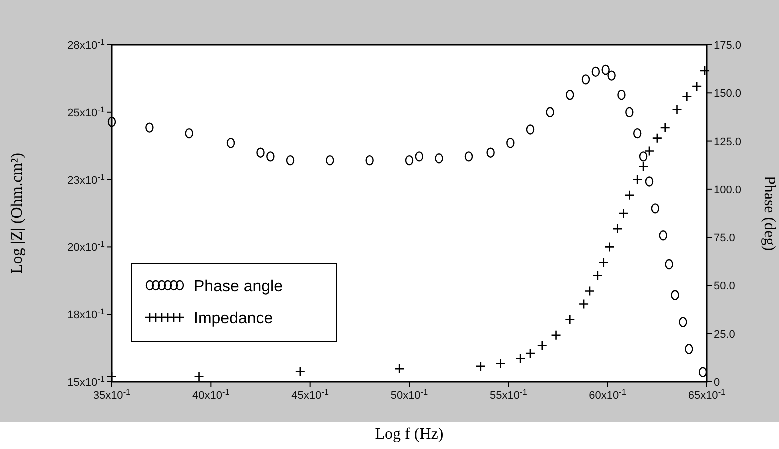 This screenshot has height=449, width=779. I want to click on y2-axis-title: Phase (deg), so click(769, 214).